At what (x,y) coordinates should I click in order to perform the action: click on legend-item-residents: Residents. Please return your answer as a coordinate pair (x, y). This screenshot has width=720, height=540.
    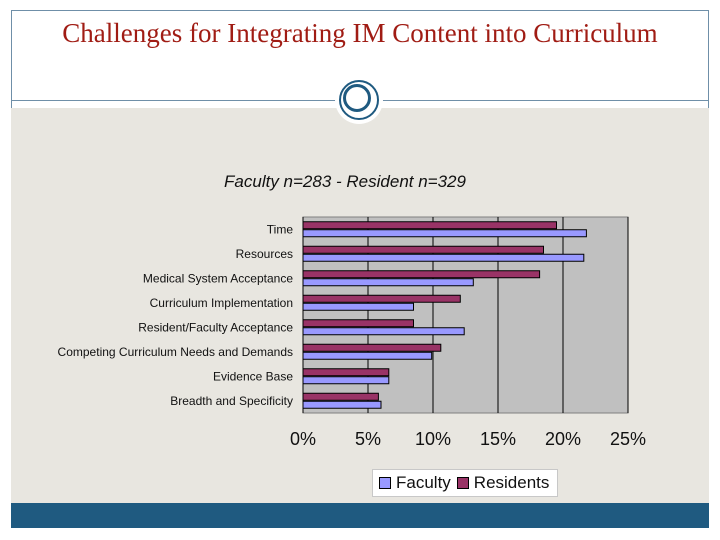
    Looking at the image, I should click on (500, 483).